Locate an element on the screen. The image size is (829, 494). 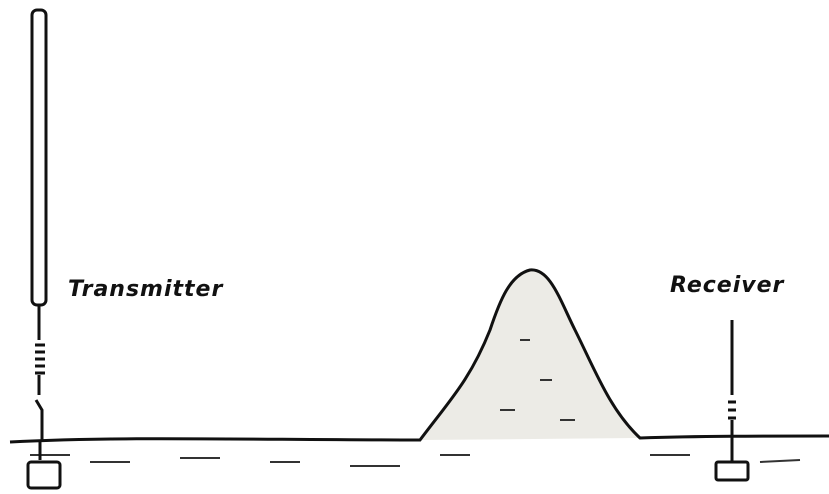
receiver-box is located at coordinates (732, 471).